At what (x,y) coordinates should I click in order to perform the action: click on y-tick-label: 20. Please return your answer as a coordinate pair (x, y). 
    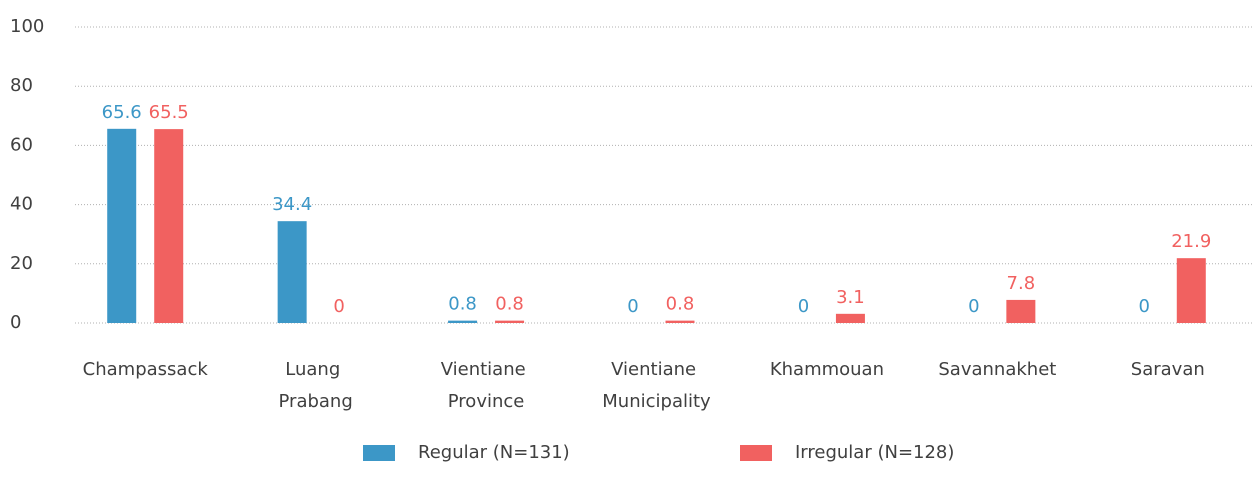
    Looking at the image, I should click on (21, 263).